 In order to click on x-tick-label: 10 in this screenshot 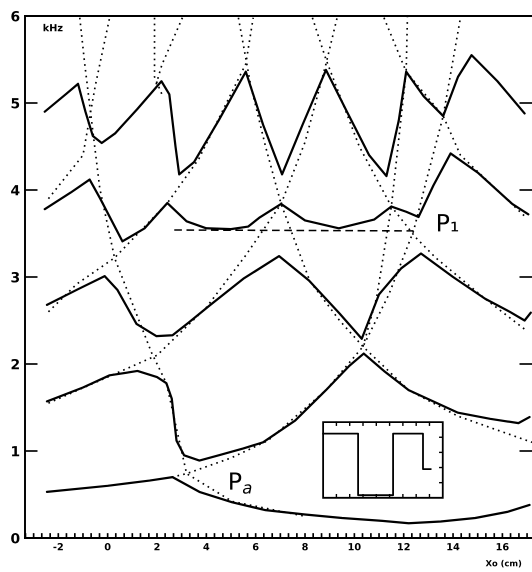, I will do `click(354, 546)`.